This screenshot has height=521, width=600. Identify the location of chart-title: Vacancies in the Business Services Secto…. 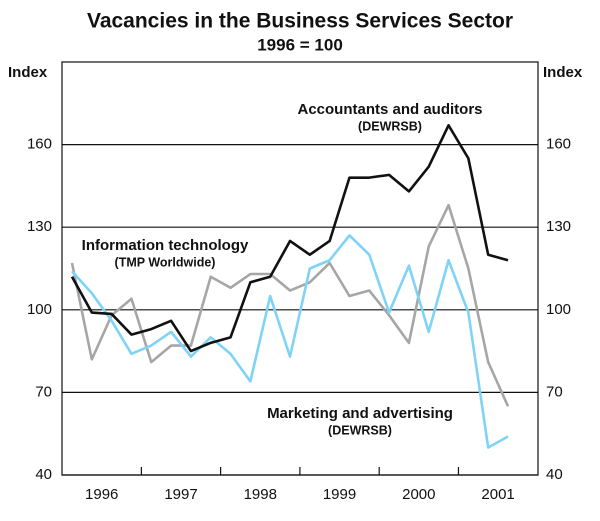
(300, 21).